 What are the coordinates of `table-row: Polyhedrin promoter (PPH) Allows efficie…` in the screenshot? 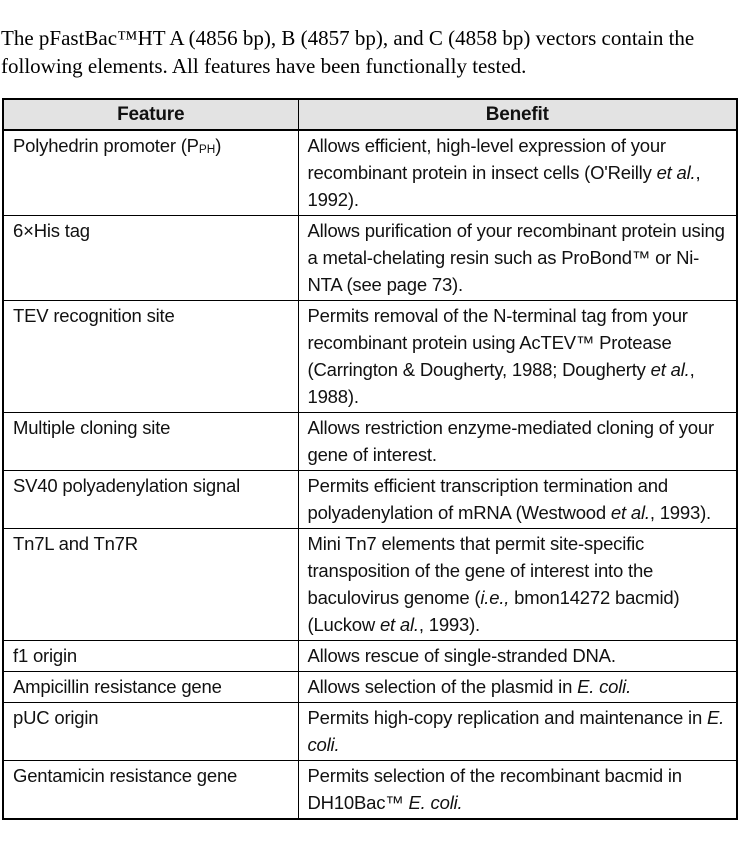 It's located at (370, 172).